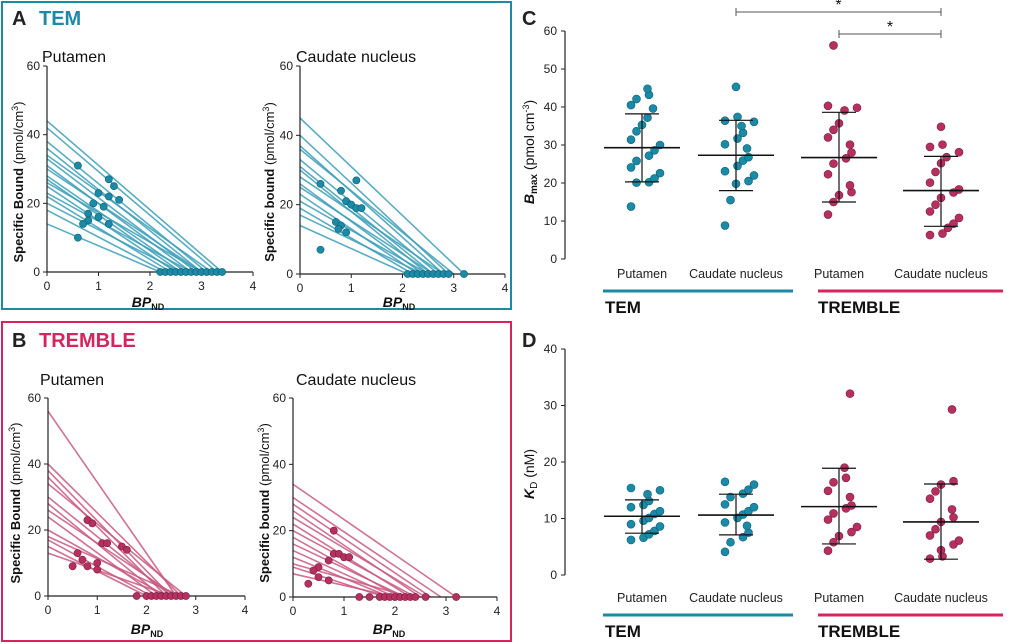 The height and width of the screenshot is (644, 1013). I want to click on group-label-tem: TEM, so click(623, 307).